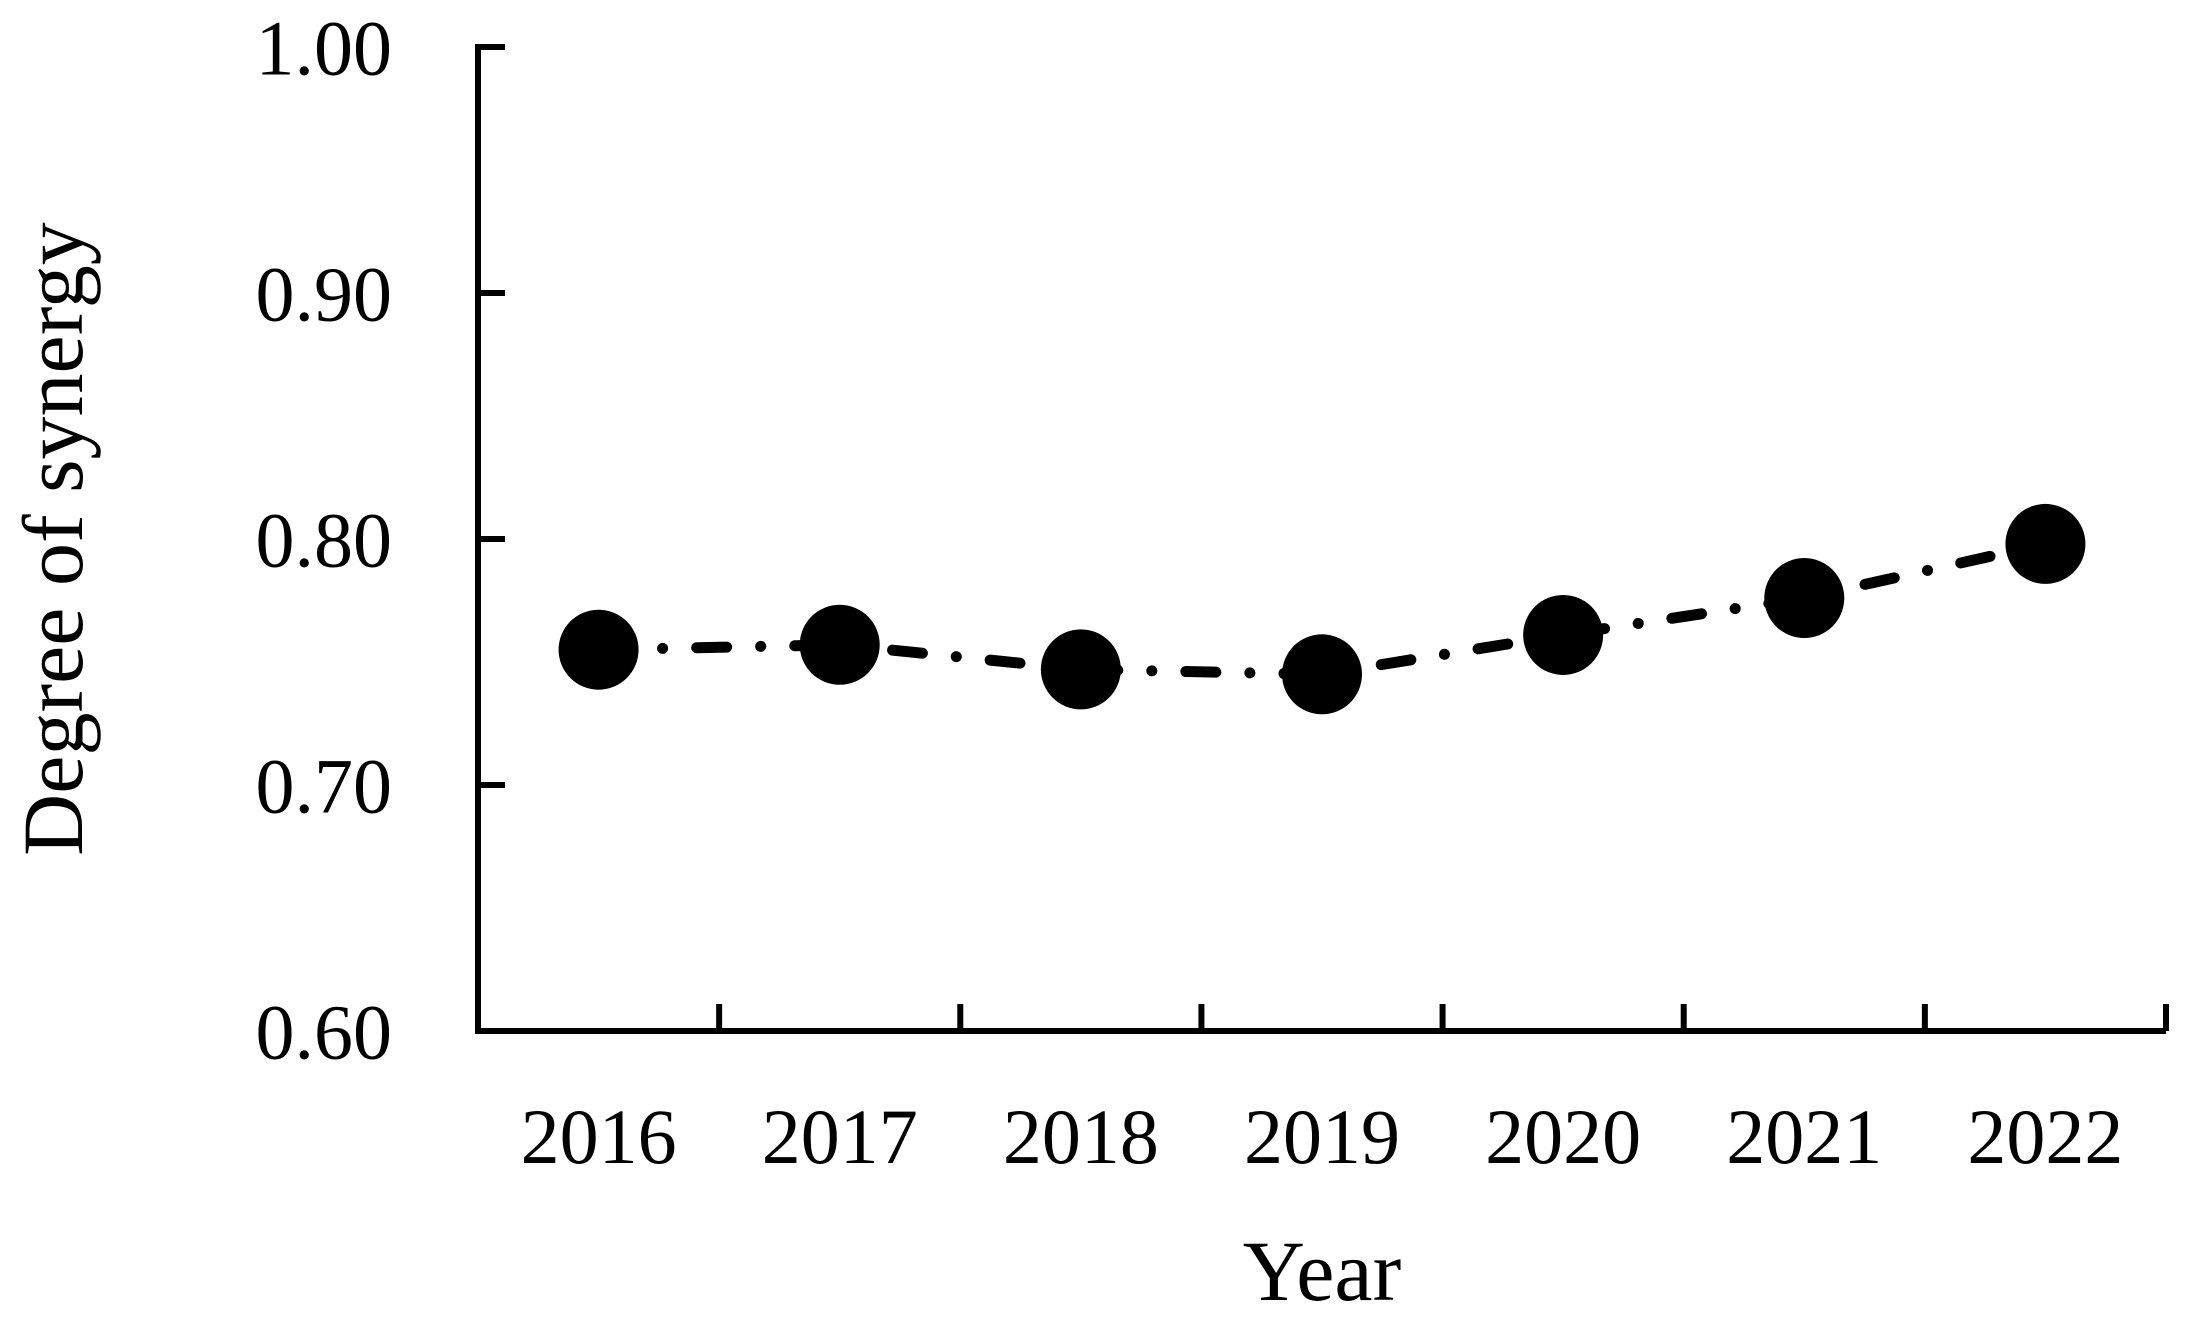 The height and width of the screenshot is (1323, 2185). I want to click on data-point-2021, so click(1804, 598).